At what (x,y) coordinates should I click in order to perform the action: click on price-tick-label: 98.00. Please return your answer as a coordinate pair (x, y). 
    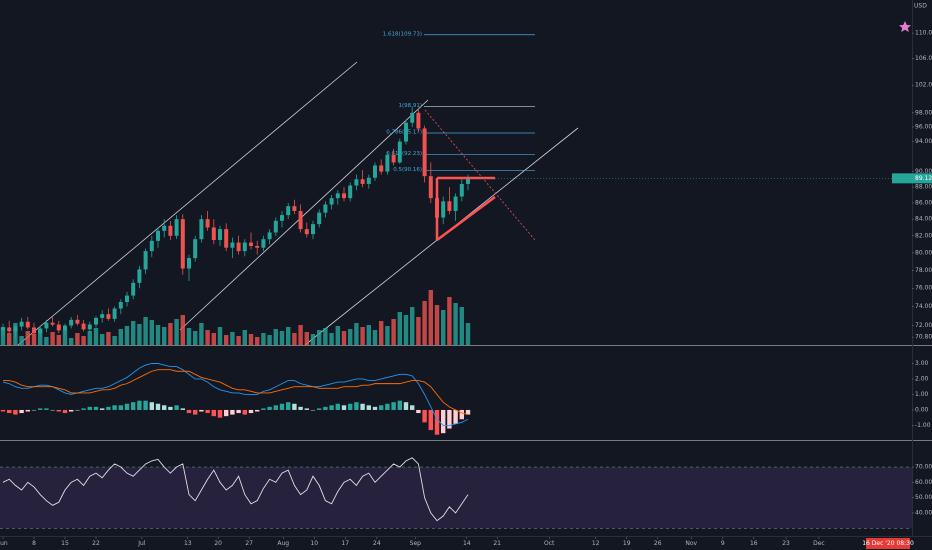
    Looking at the image, I should click on (923, 112).